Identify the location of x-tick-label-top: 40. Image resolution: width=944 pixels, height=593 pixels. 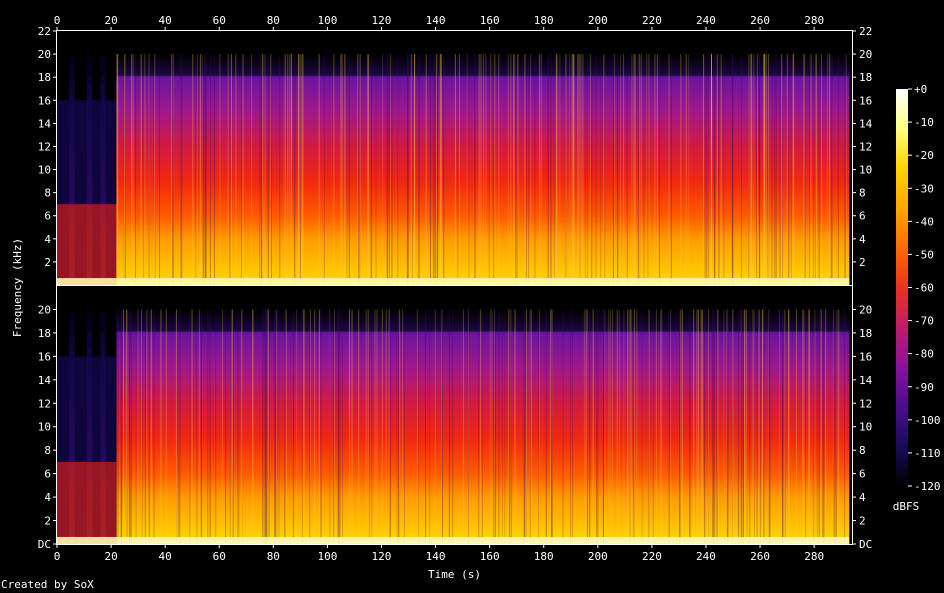
(165, 20).